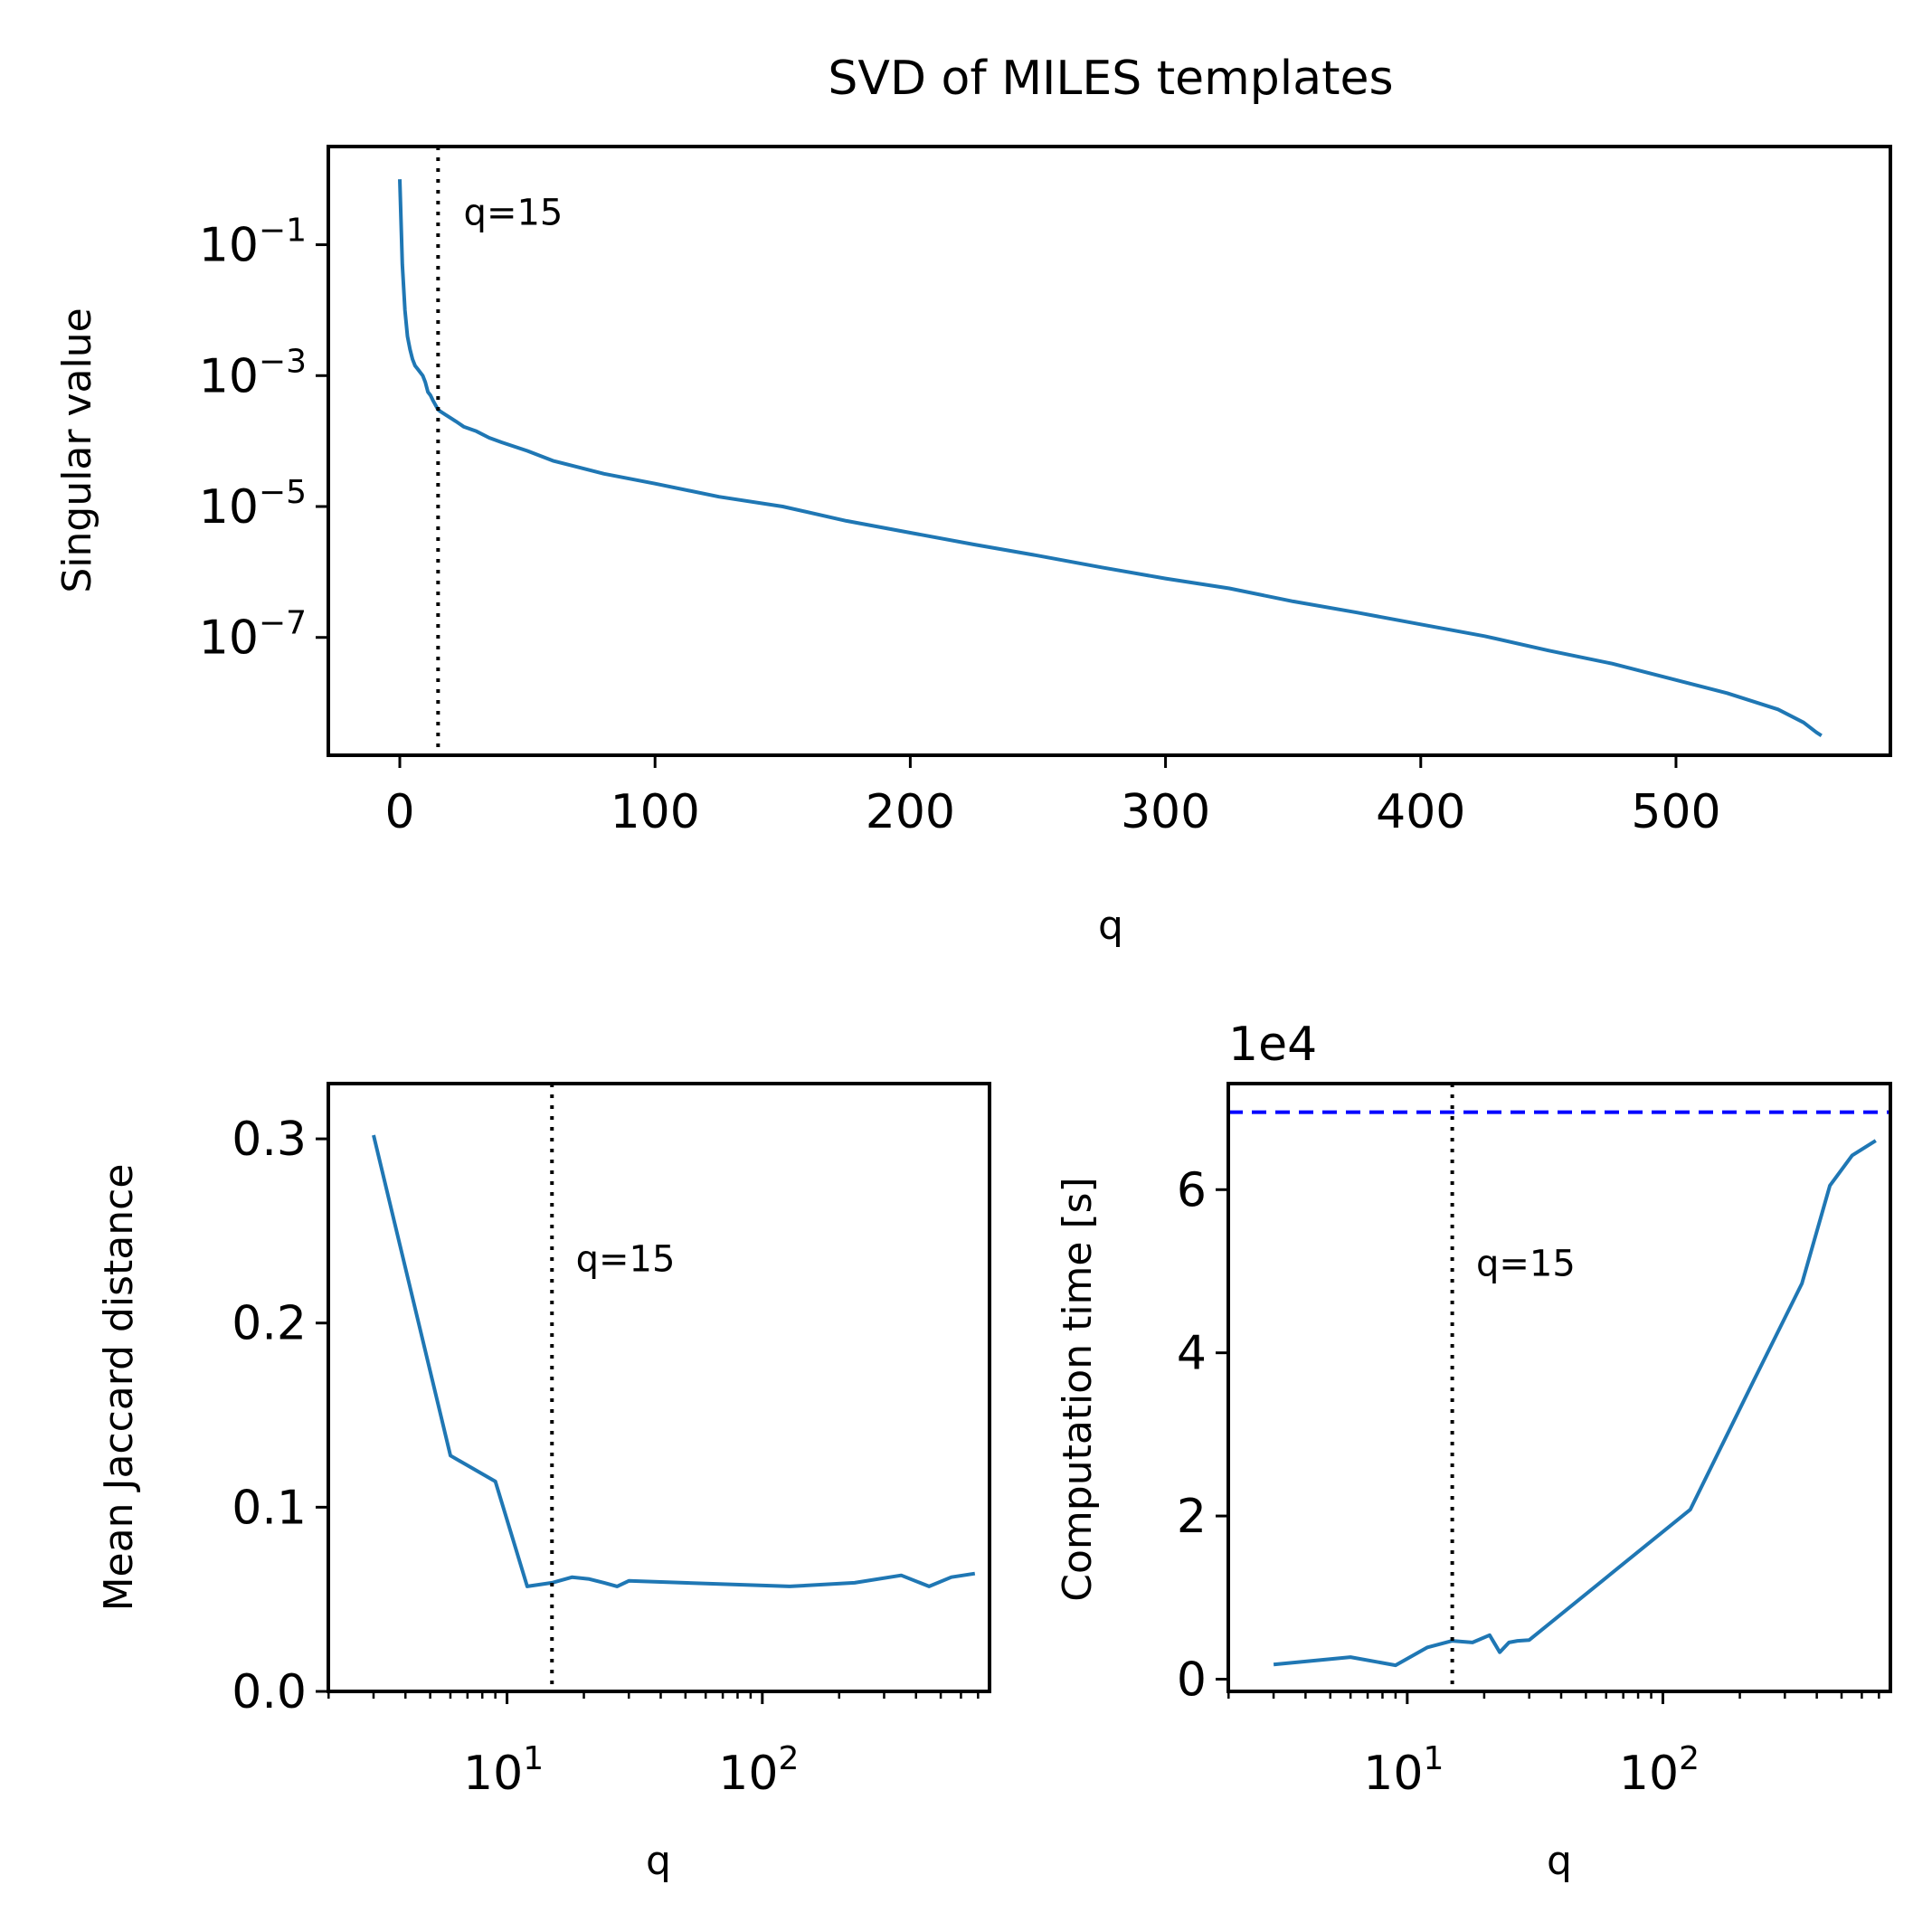 The image size is (1932, 1932). I want to click on time-axes-frame, so click(1559, 1388).